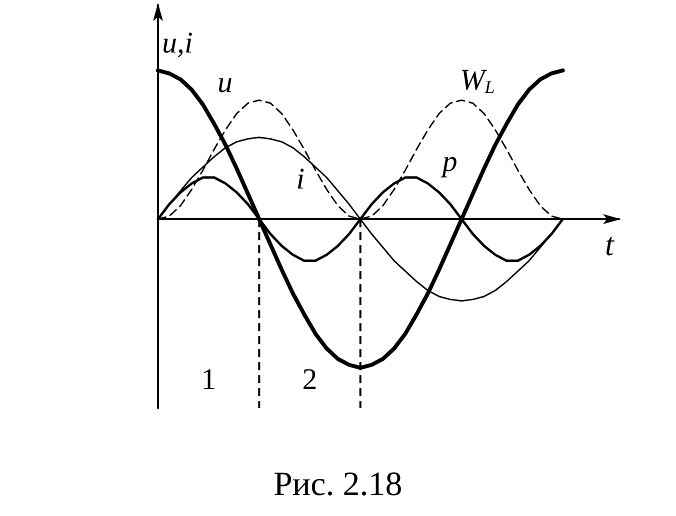  Describe the element at coordinates (449, 161) in the screenshot. I see `series-label: p` at that location.